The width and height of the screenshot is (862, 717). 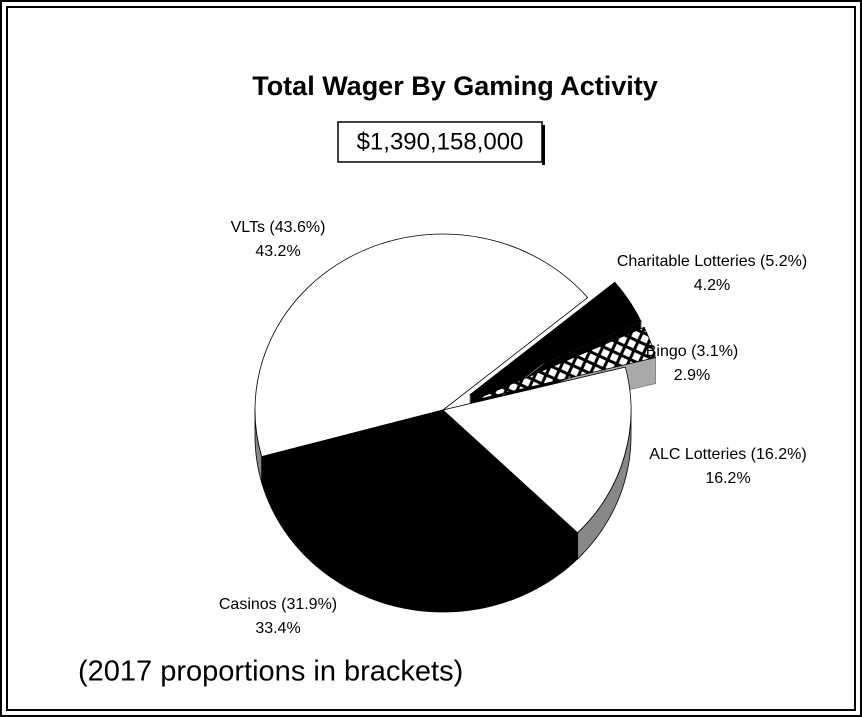 What do you see at coordinates (277, 628) in the screenshot?
I see `slice-value-label: 33.4%` at bounding box center [277, 628].